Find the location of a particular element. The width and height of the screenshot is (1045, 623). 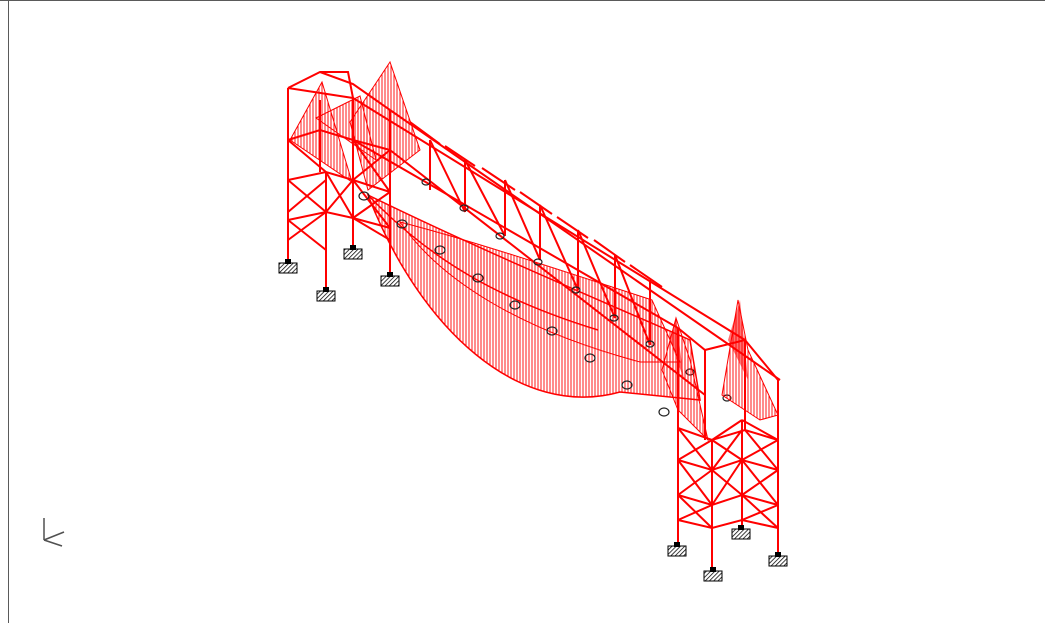

cable-nodes is located at coordinates (545, 297).